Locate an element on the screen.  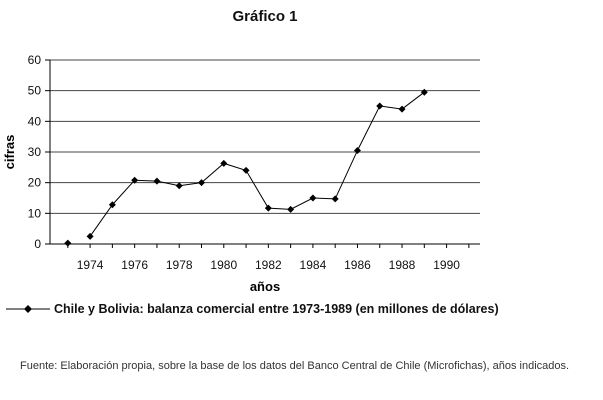
y-tick-label: 10 is located at coordinates (35, 213).